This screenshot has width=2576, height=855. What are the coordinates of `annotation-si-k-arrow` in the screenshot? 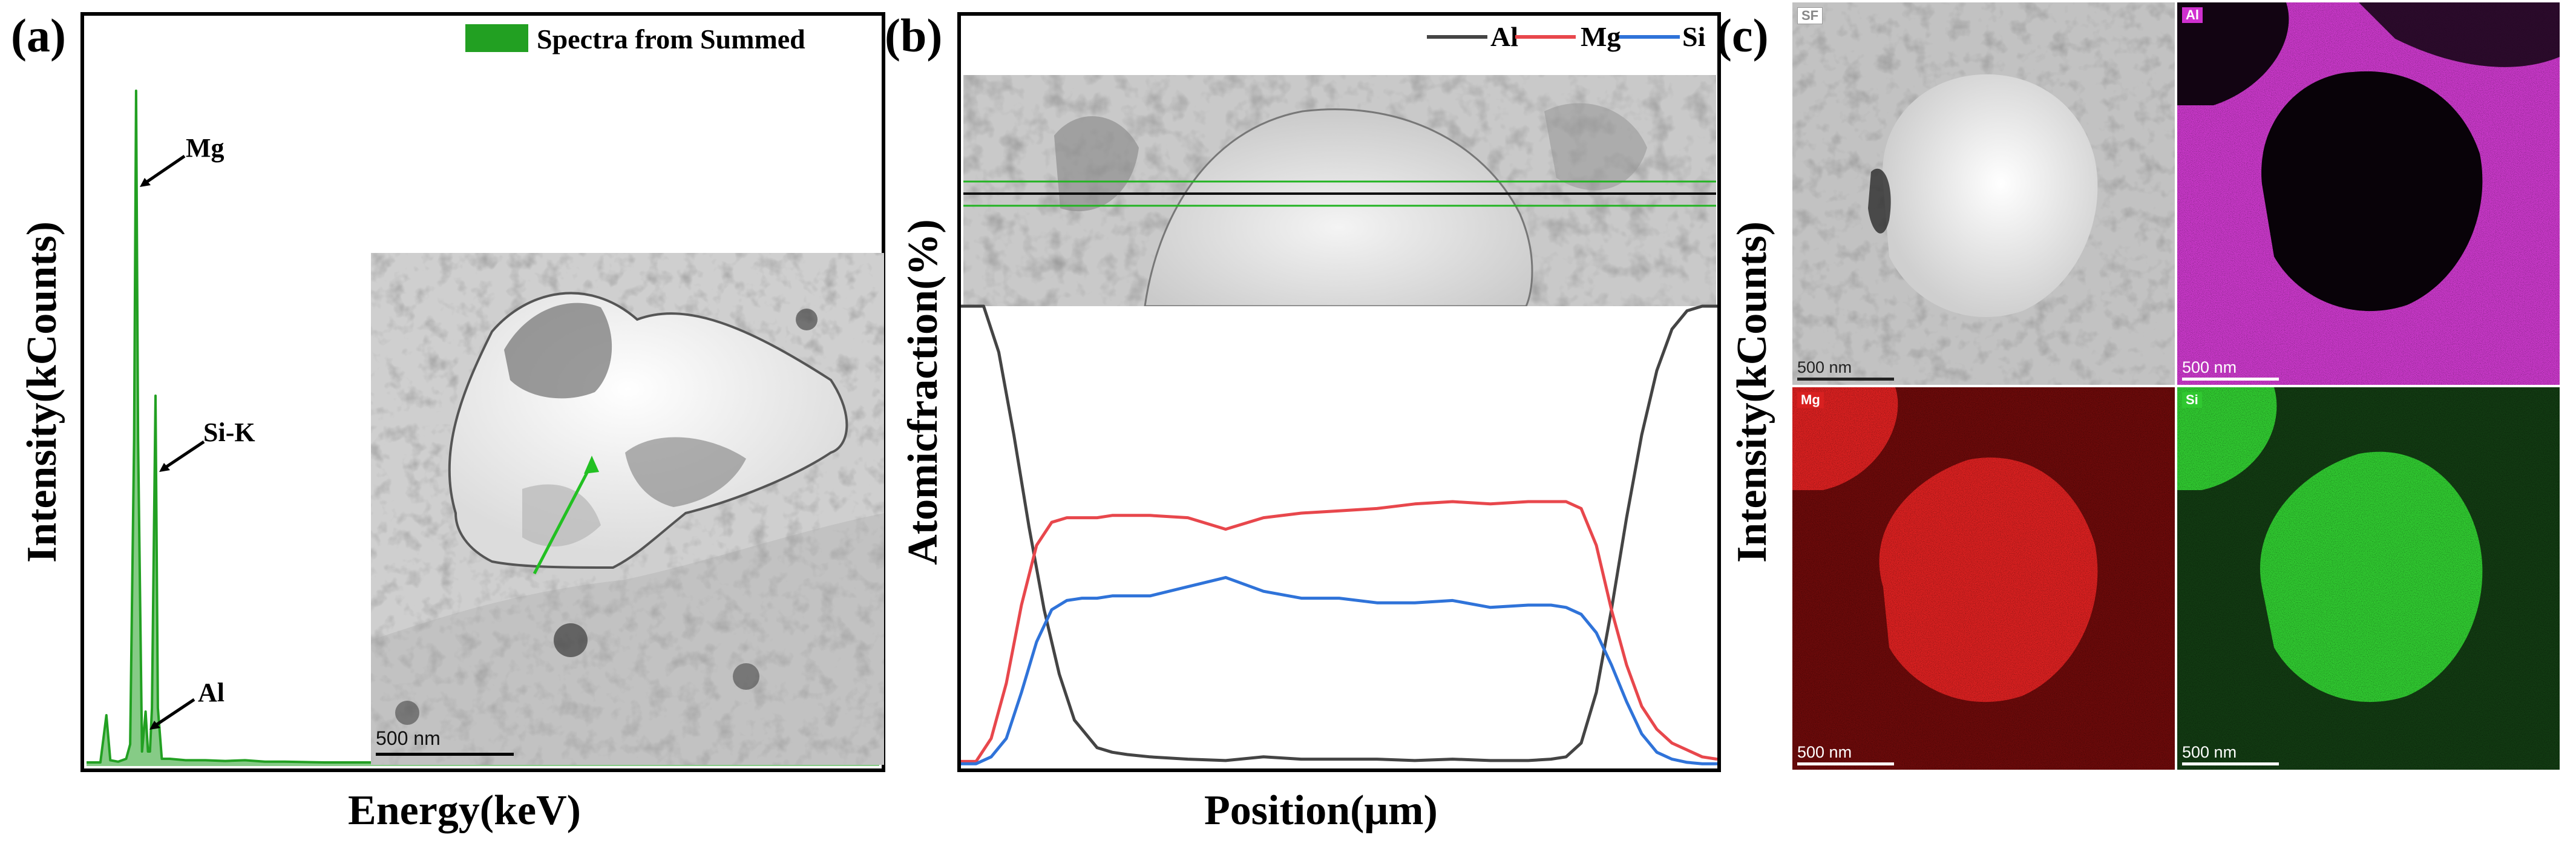 It's located at (182, 456).